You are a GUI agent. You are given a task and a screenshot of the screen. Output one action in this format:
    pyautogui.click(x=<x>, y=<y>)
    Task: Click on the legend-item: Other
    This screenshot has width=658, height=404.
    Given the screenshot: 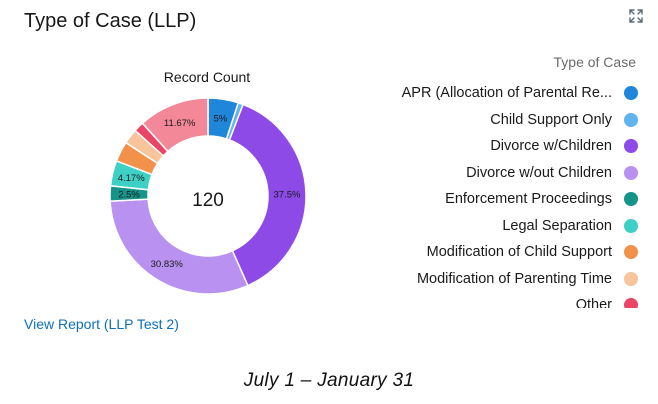 What is the action you would take?
    pyautogui.click(x=488, y=300)
    